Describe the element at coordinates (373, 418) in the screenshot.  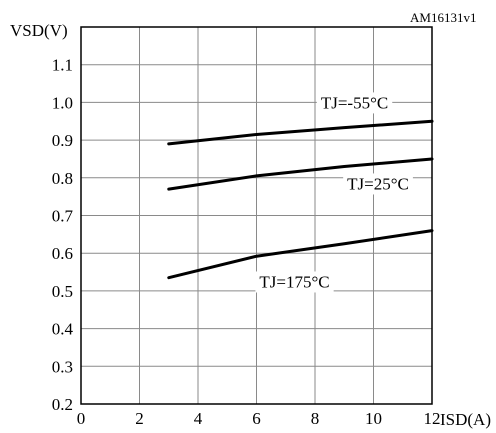
I see `x-tick-label: 10` at that location.